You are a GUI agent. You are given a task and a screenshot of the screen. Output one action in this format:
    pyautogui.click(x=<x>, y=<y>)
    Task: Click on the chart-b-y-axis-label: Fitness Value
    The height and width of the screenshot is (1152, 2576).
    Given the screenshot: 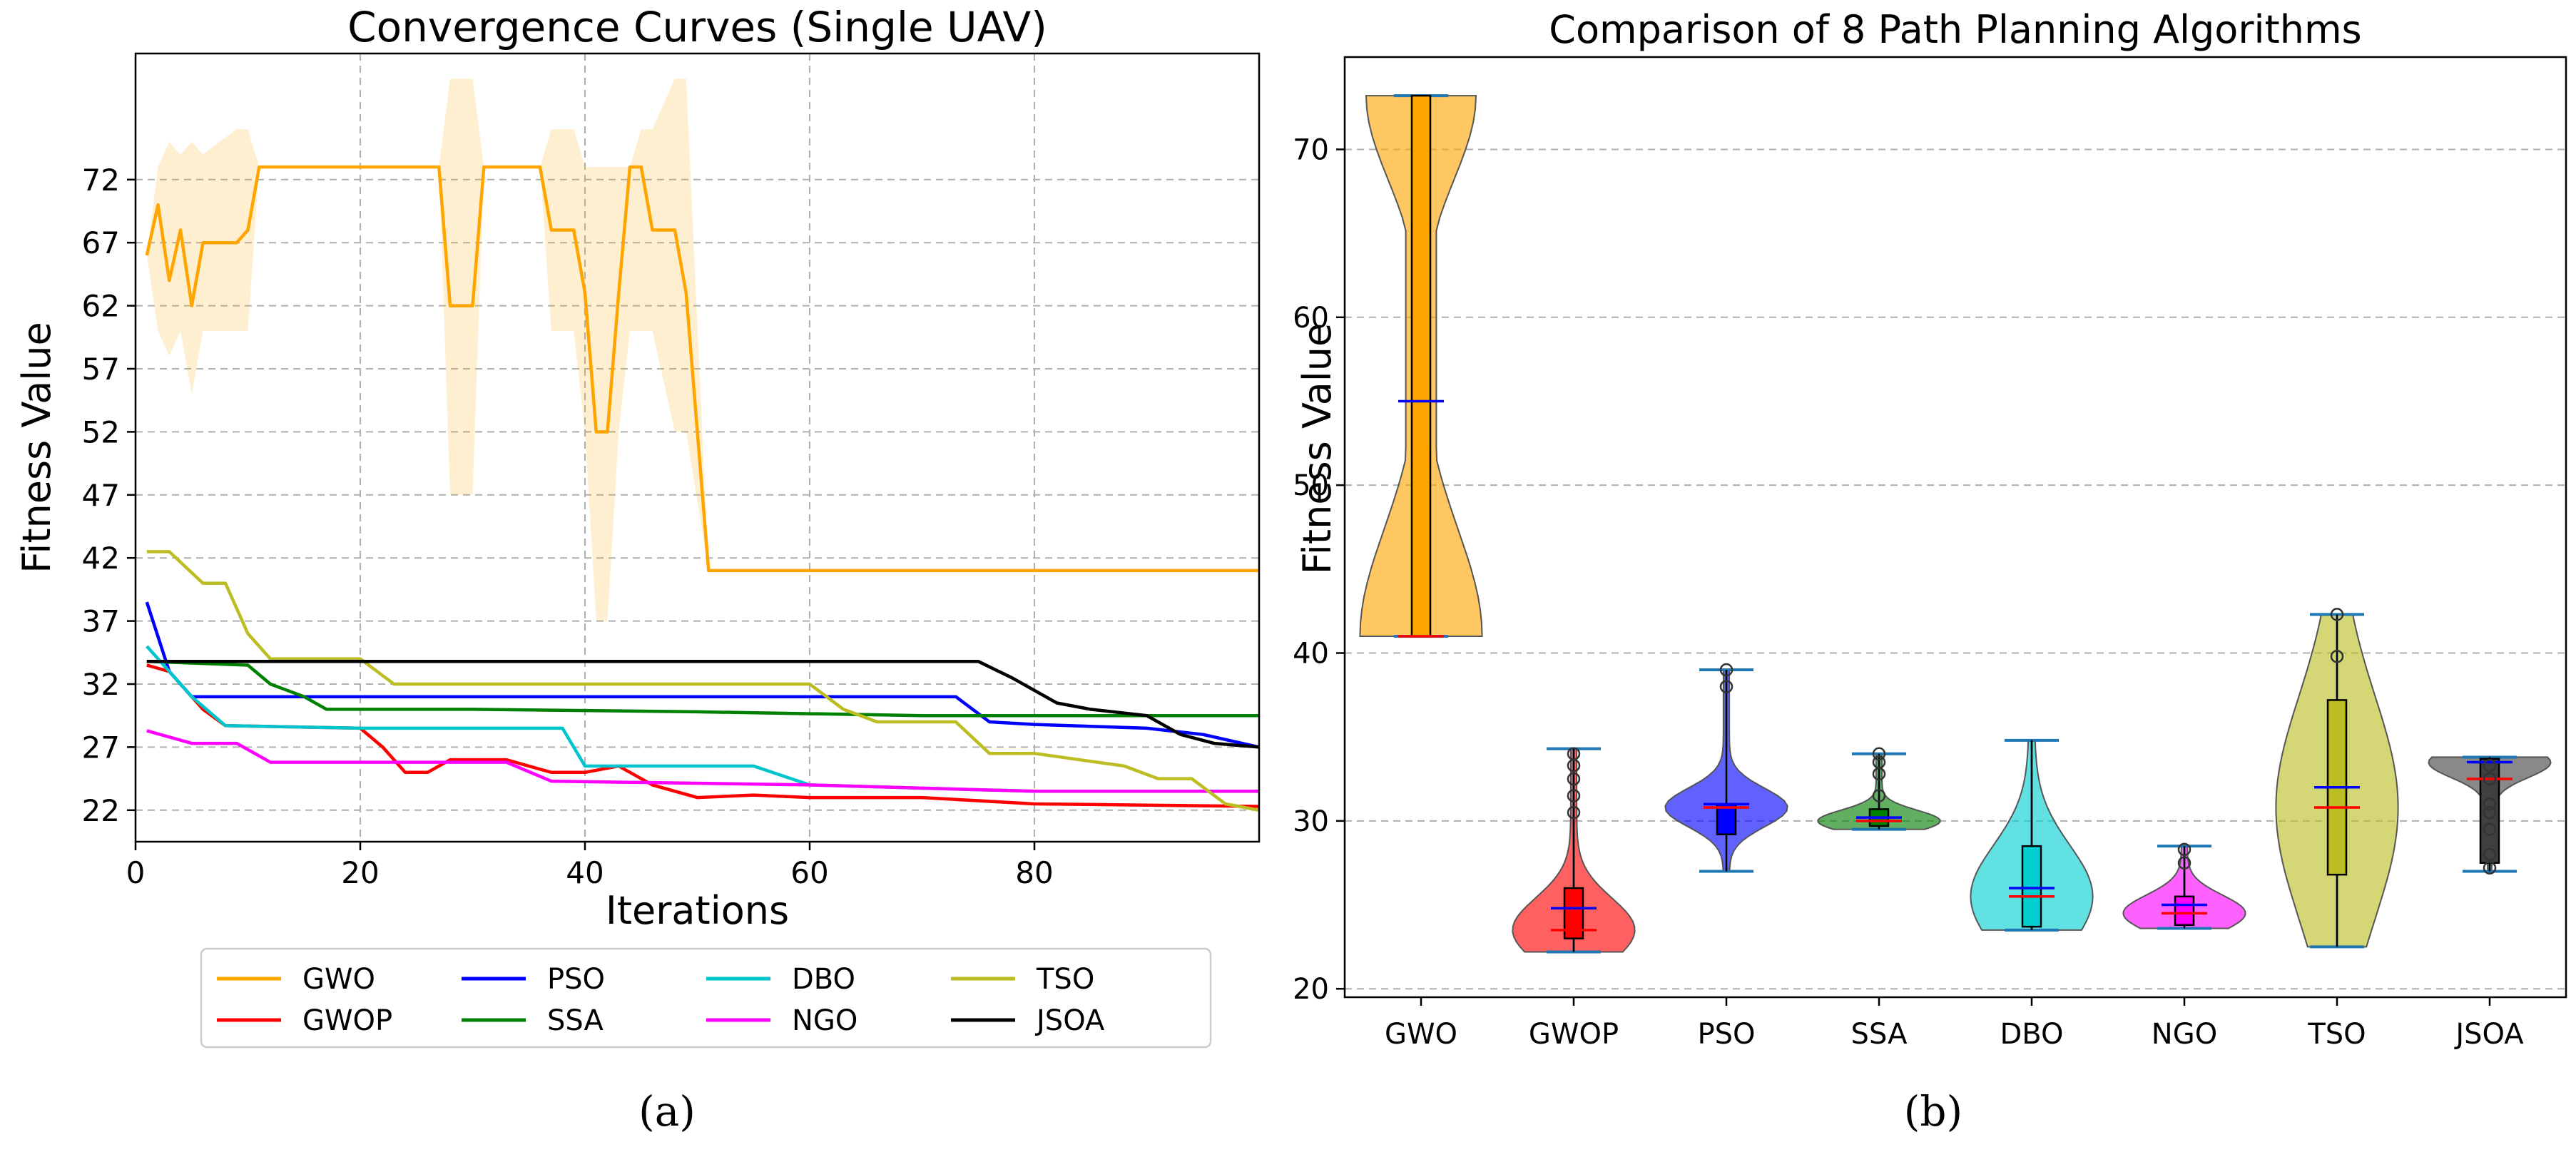 What is the action you would take?
    pyautogui.click(x=1317, y=449)
    